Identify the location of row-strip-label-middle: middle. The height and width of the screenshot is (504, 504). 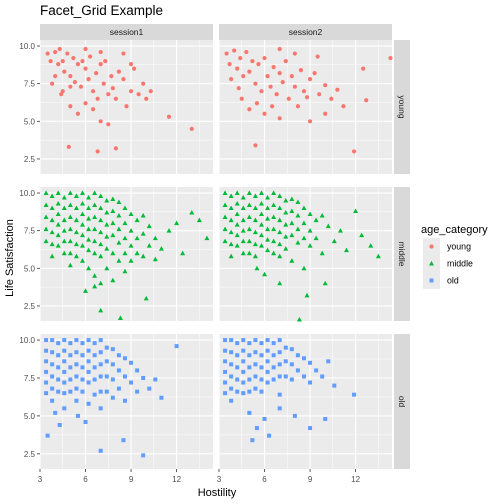
(402, 253).